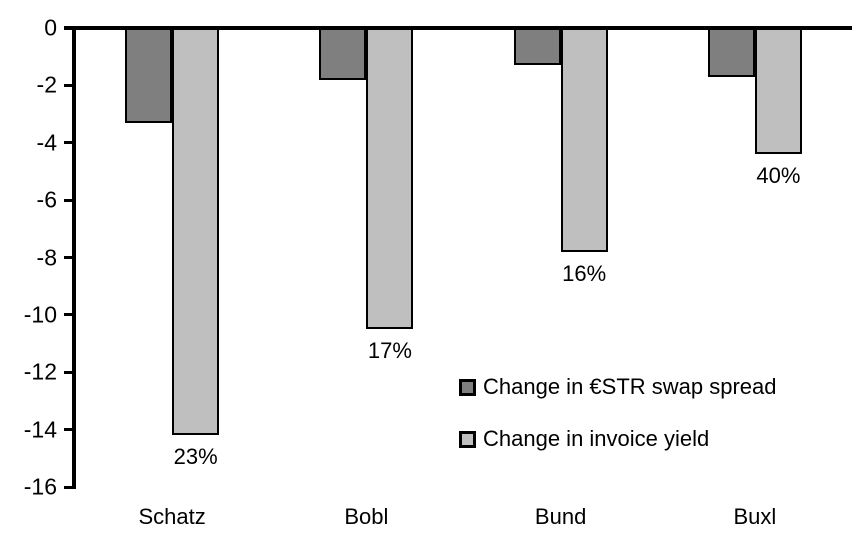 Image resolution: width=852 pixels, height=539 pixels. Describe the element at coordinates (537, 47) in the screenshot. I see `bar-bund-series0` at that location.